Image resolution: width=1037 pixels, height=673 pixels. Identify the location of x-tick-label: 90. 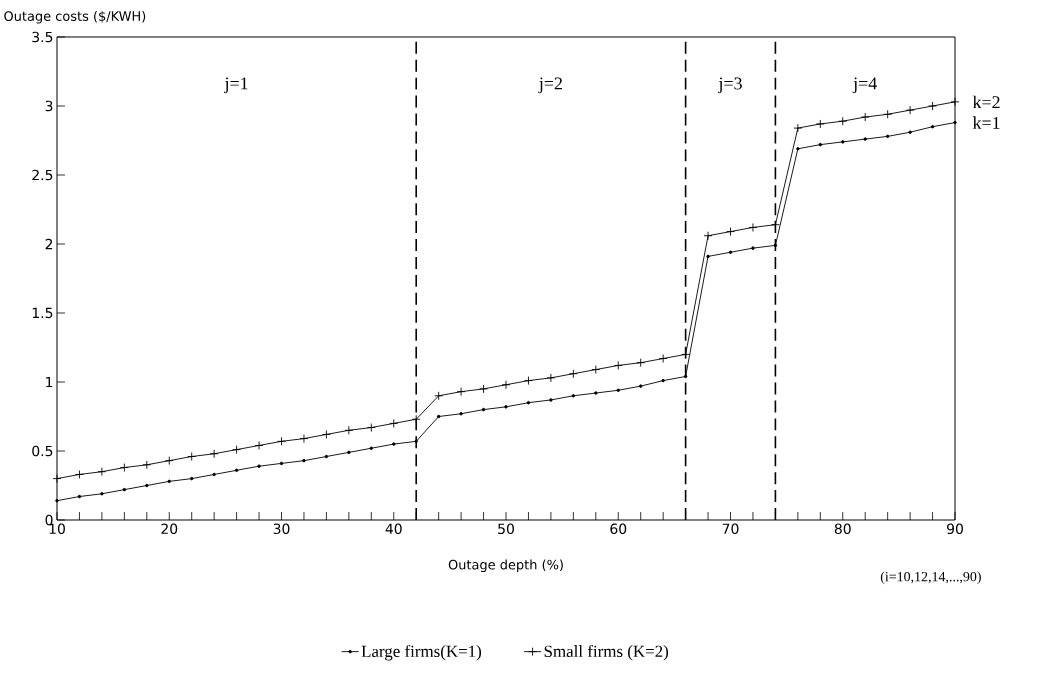
(955, 529).